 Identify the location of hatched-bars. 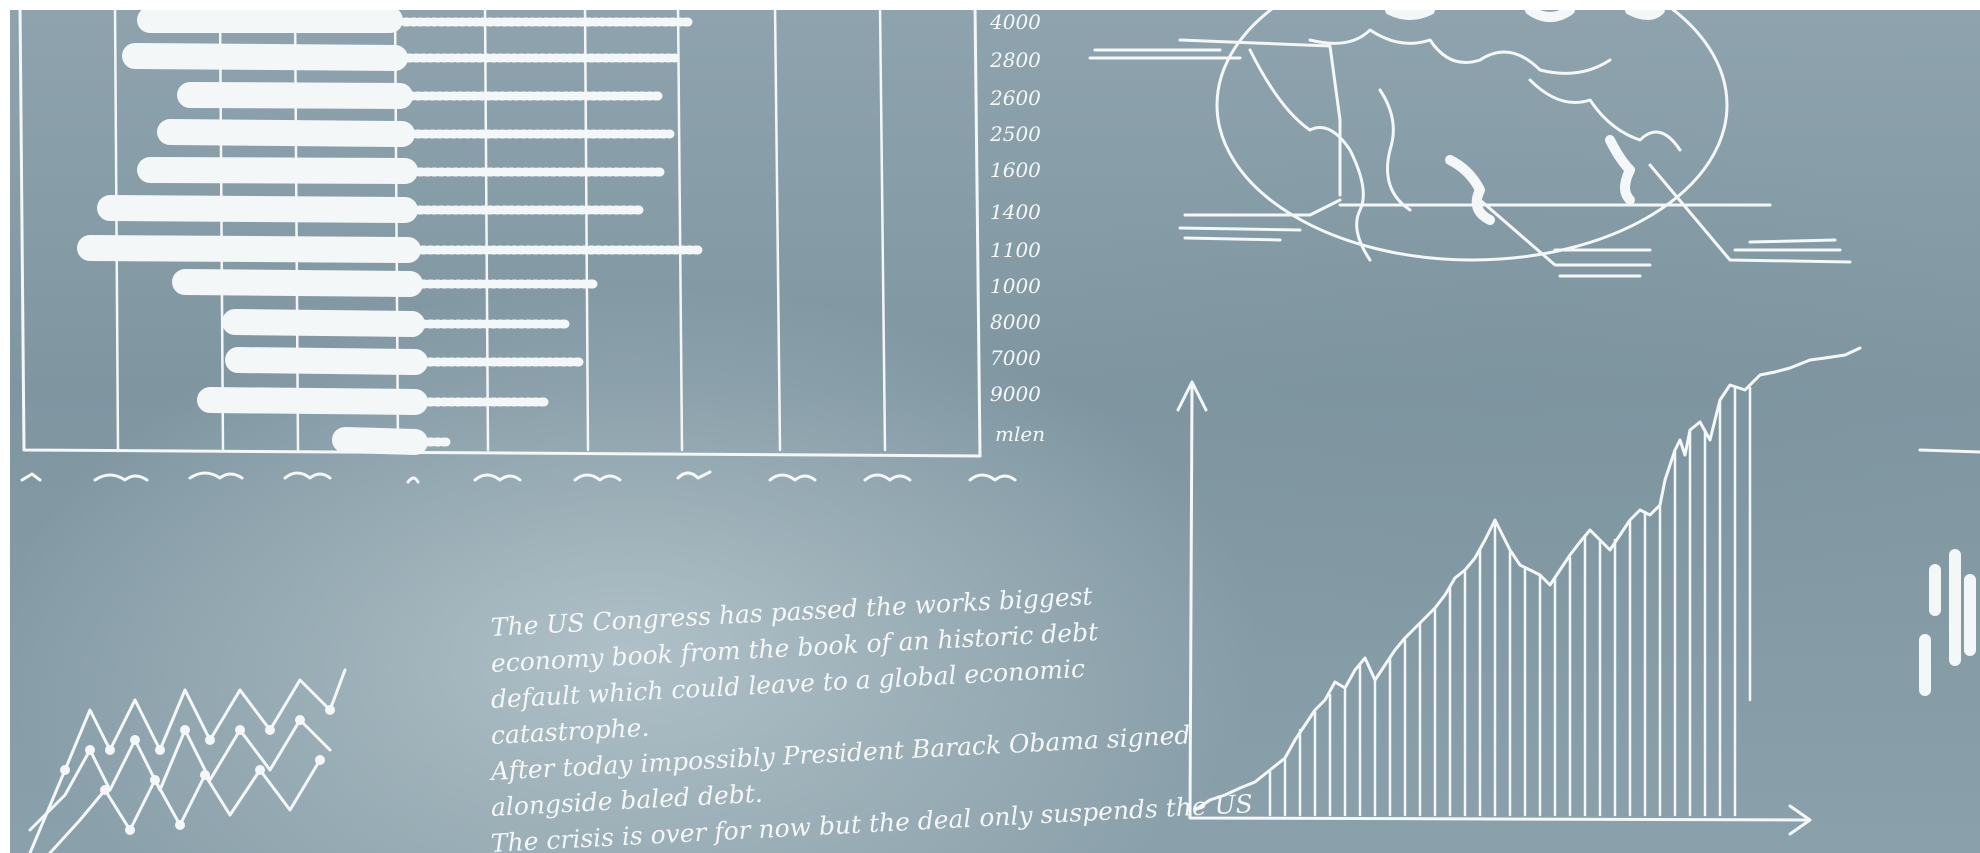
(552, 232).